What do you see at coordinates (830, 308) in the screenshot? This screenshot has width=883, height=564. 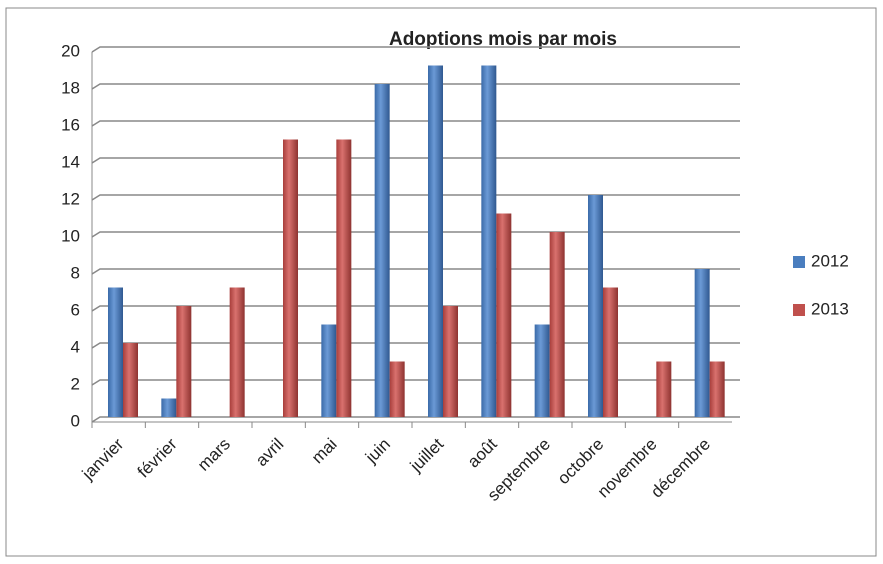 I see `legend-label: 2013` at bounding box center [830, 308].